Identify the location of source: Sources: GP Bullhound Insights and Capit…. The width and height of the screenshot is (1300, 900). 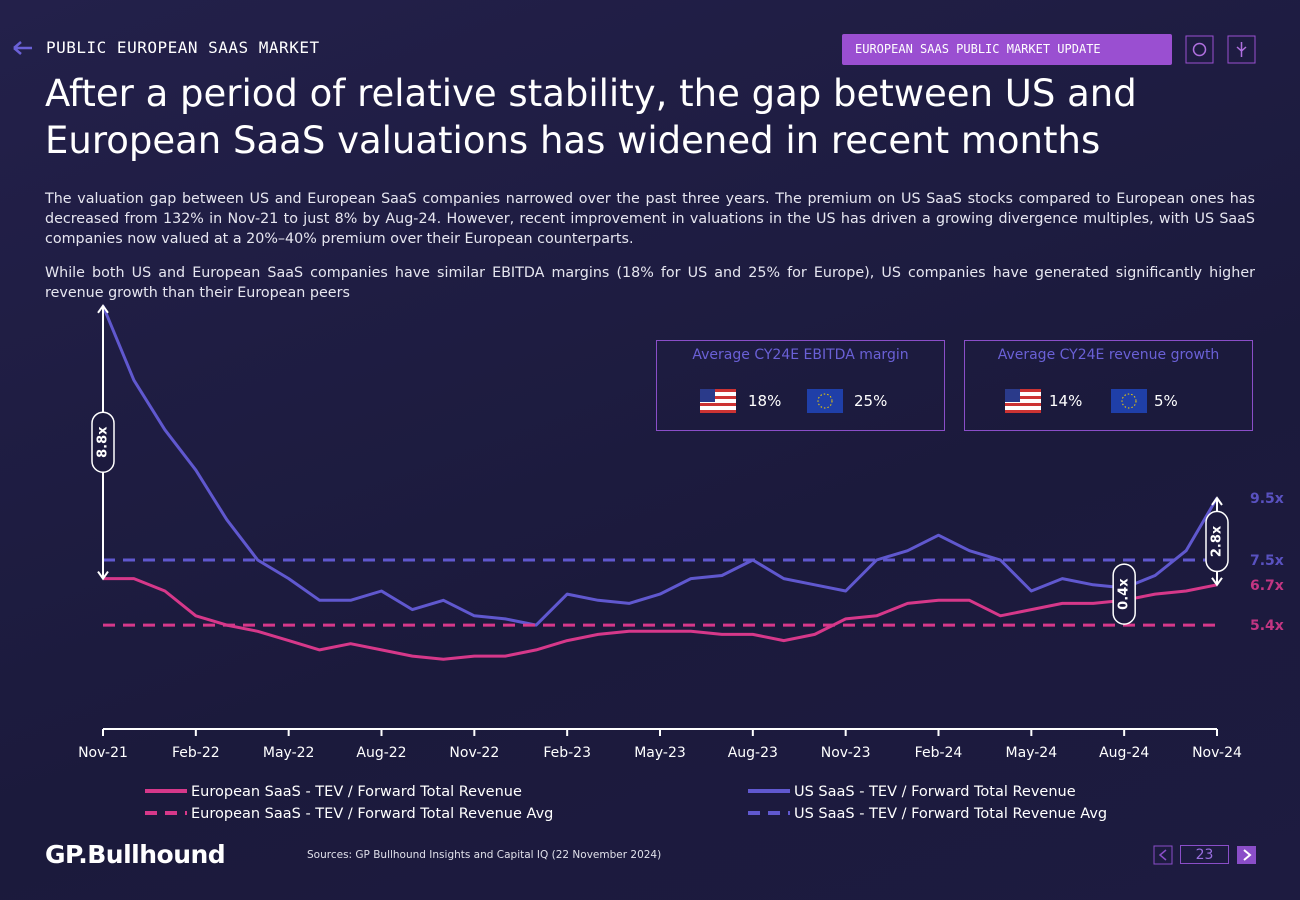
(484, 855).